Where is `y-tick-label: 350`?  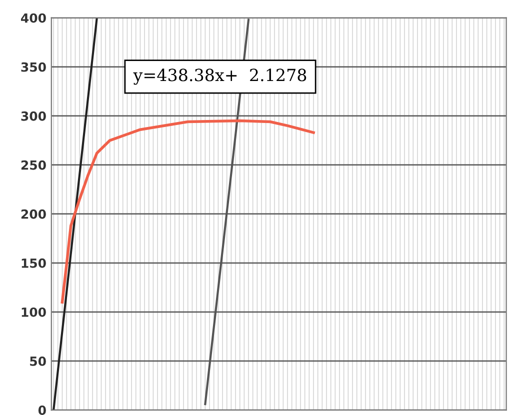
y-tick-label: 350 is located at coordinates (33, 67).